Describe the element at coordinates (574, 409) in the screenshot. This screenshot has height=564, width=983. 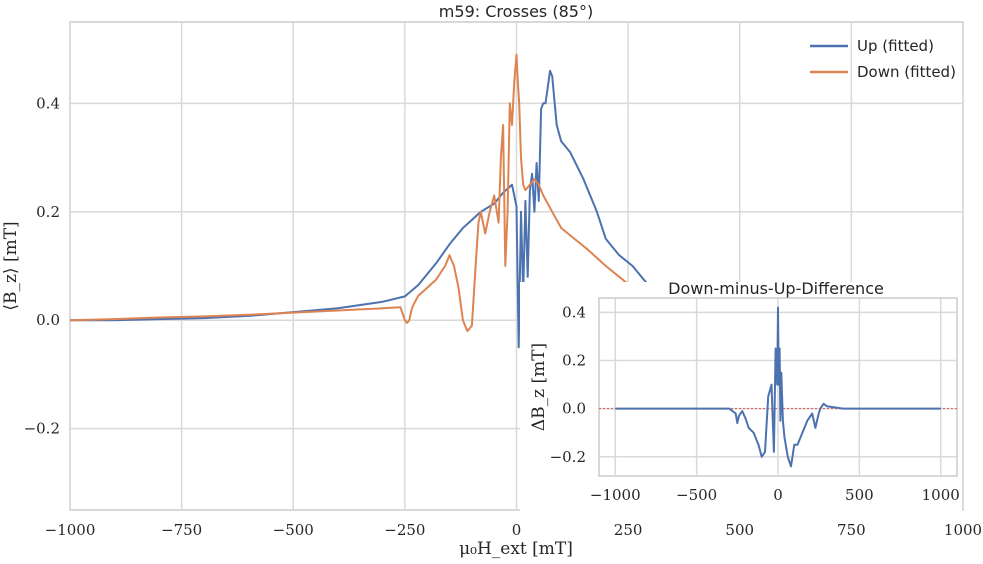
I see `inset-ytick-label: 0.0` at that location.